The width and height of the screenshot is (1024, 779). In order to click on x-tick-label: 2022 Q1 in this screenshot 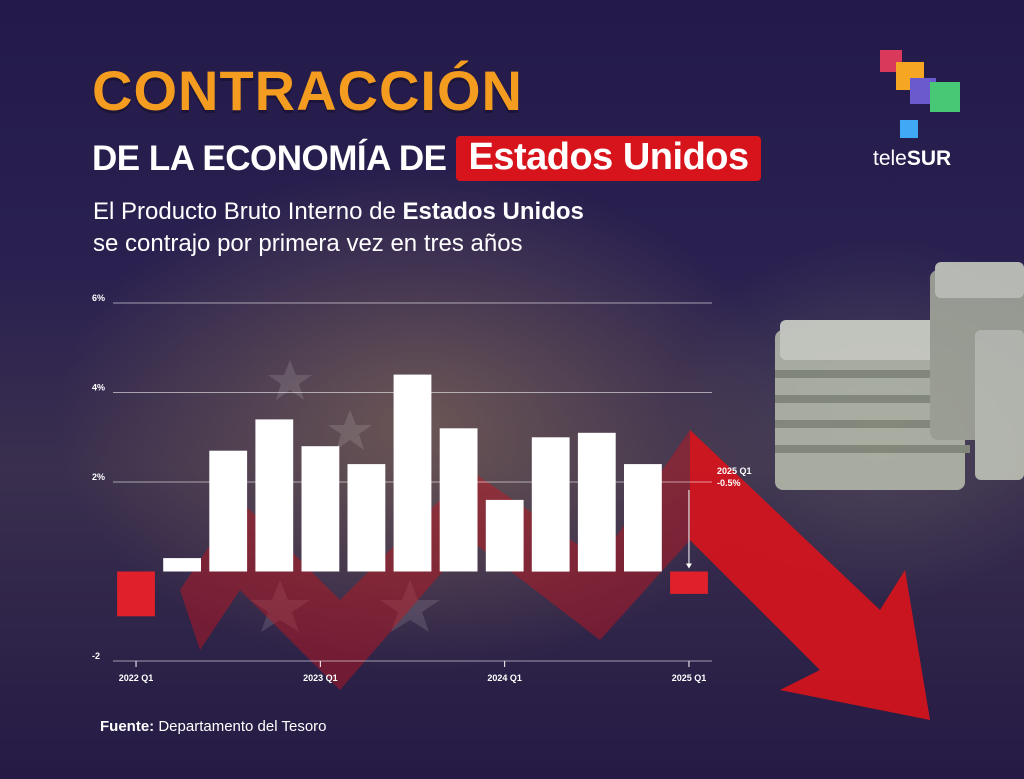, I will do `click(136, 678)`.